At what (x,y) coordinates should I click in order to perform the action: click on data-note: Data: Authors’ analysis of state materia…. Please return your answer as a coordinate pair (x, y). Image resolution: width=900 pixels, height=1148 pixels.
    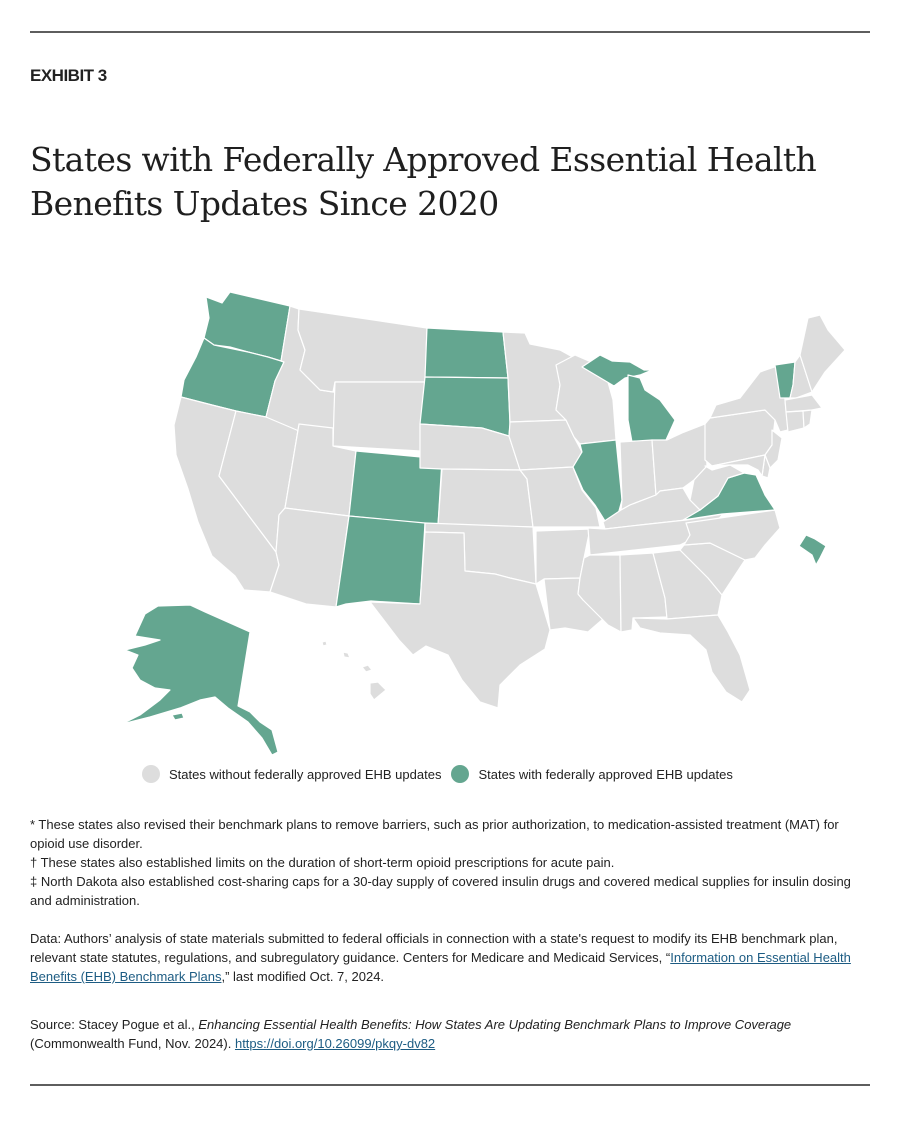
    Looking at the image, I should click on (450, 957).